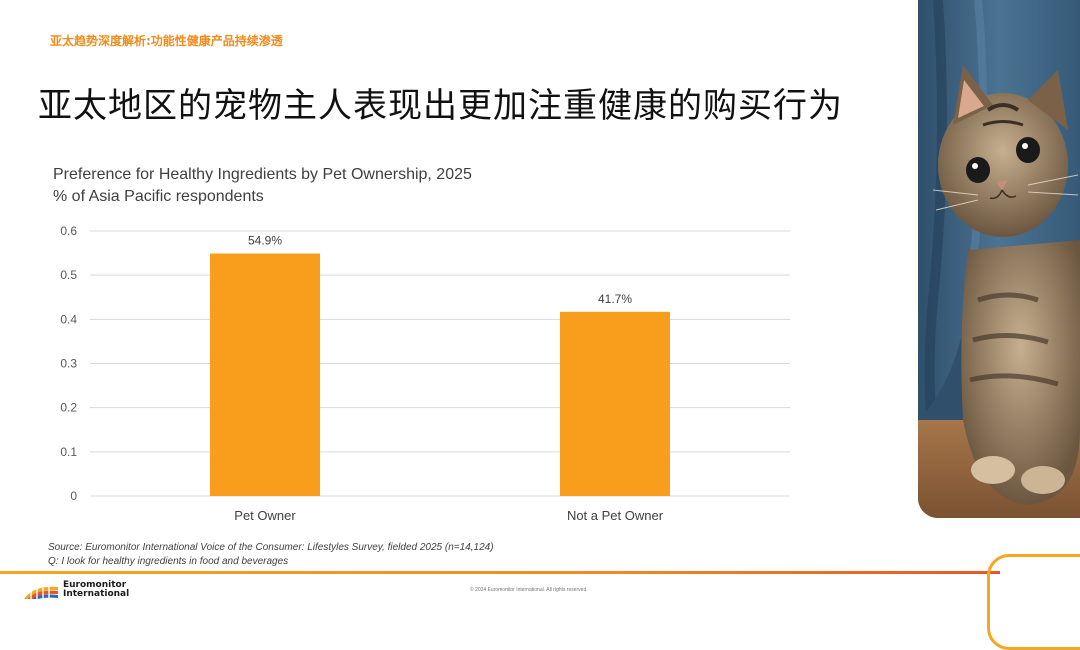 This screenshot has width=1080, height=650. I want to click on cat-photo, so click(999, 259).